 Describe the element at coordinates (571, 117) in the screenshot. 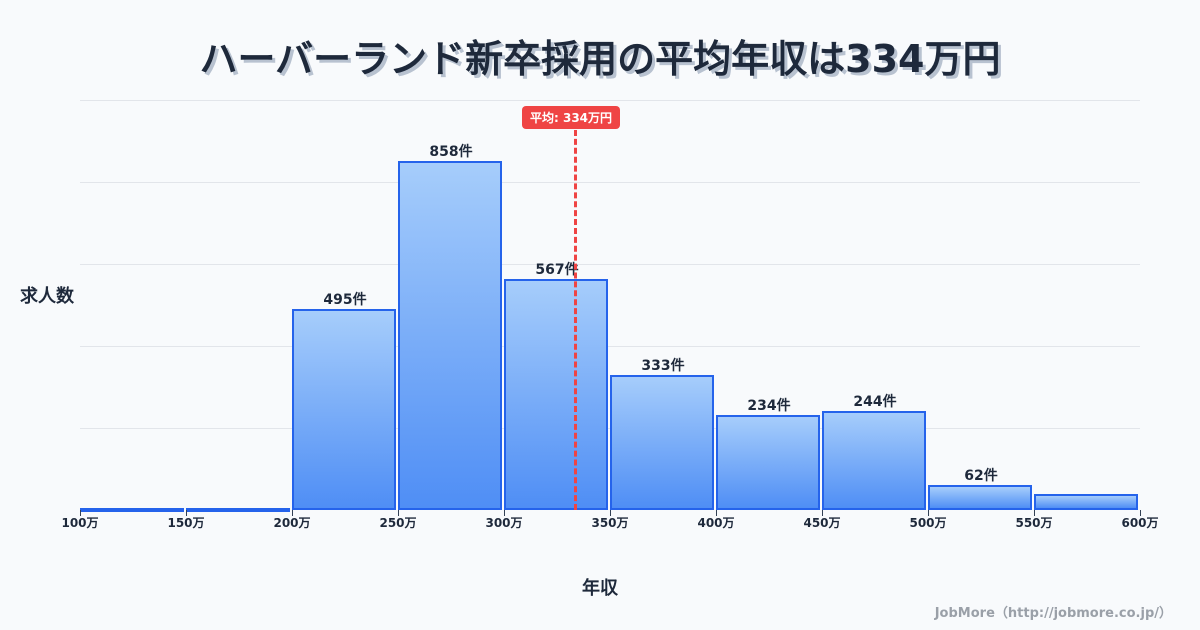

I see `mean-badge: 平均: 334万円` at that location.